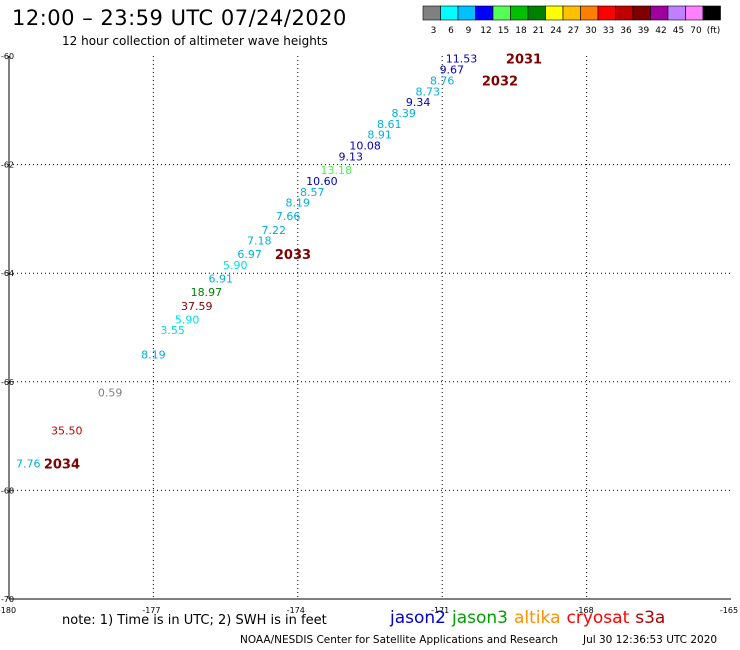 The height and width of the screenshot is (650, 740). What do you see at coordinates (644, 31) in the screenshot?
I see `color-scale-label: 39` at bounding box center [644, 31].